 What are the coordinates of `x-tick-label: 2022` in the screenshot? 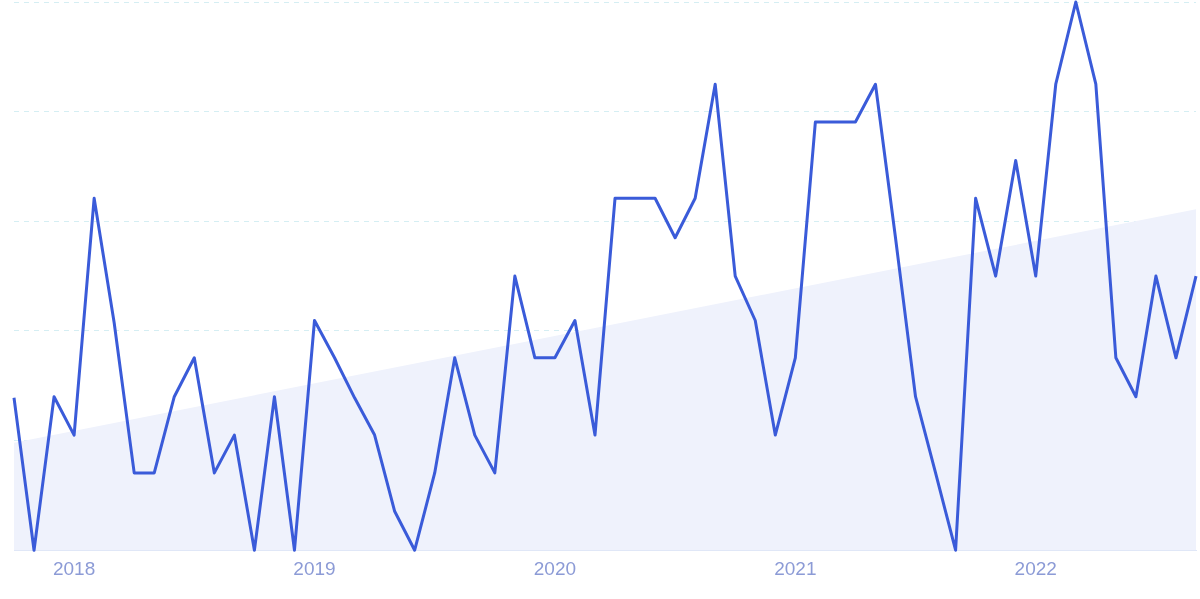 It's located at (1035, 568).